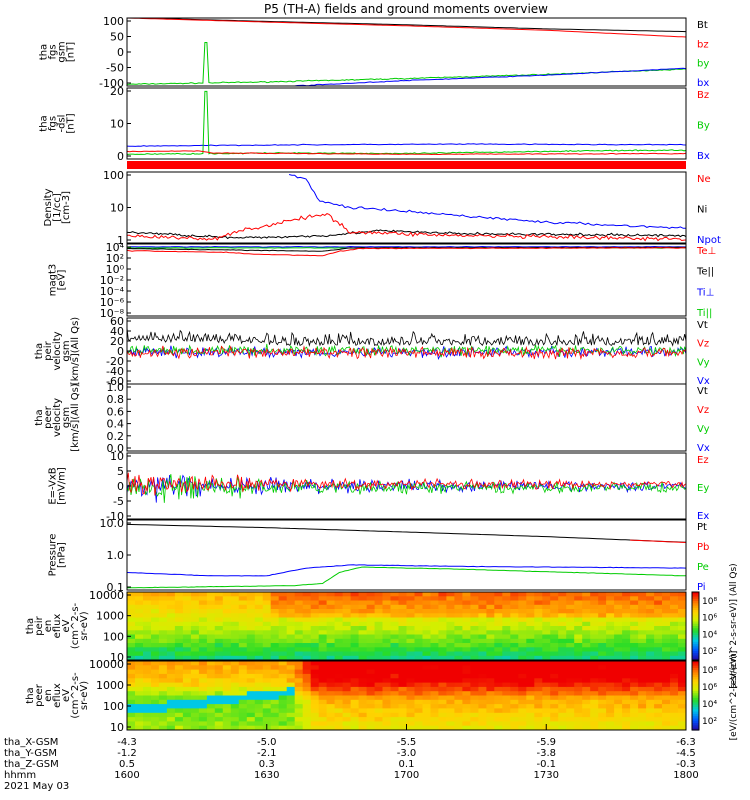 The image size is (750, 800). Describe the element at coordinates (126, 775) in the screenshot. I see `x-tick-label: 1600` at that location.